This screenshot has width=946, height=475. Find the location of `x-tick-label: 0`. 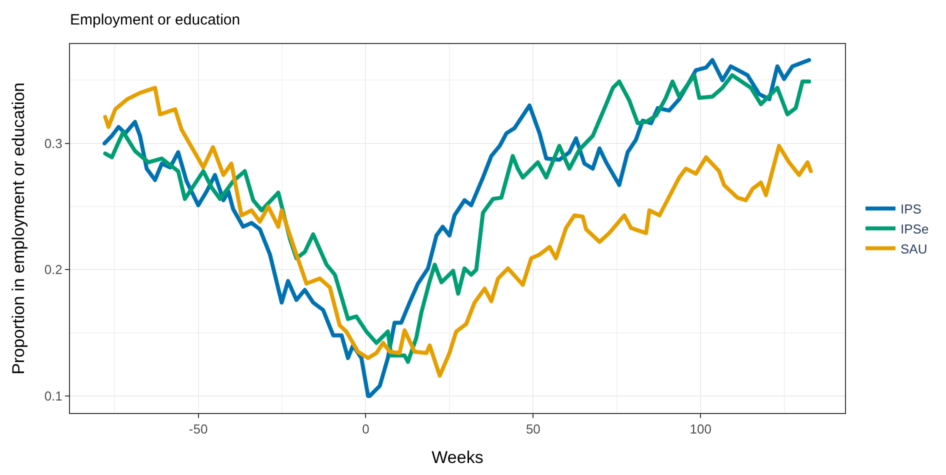

x-tick-label: 0 is located at coordinates (366, 429).